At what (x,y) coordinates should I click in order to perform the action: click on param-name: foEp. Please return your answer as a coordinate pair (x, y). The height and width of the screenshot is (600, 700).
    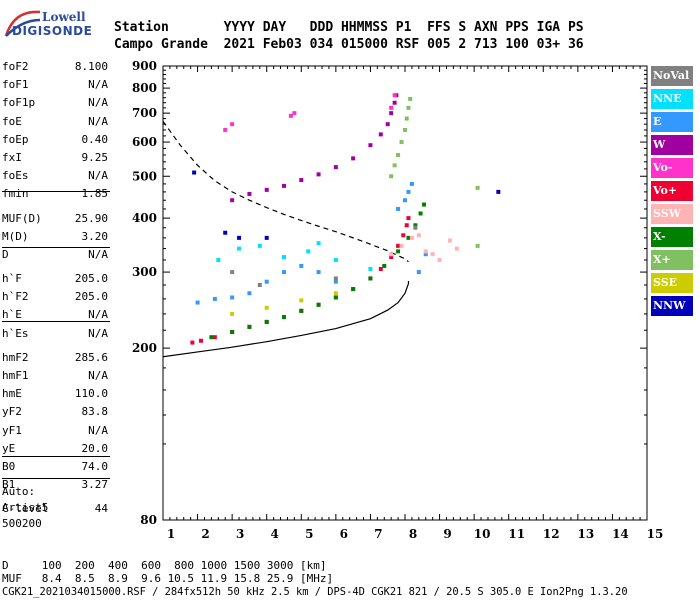
    Looking at the image, I should click on (15, 139).